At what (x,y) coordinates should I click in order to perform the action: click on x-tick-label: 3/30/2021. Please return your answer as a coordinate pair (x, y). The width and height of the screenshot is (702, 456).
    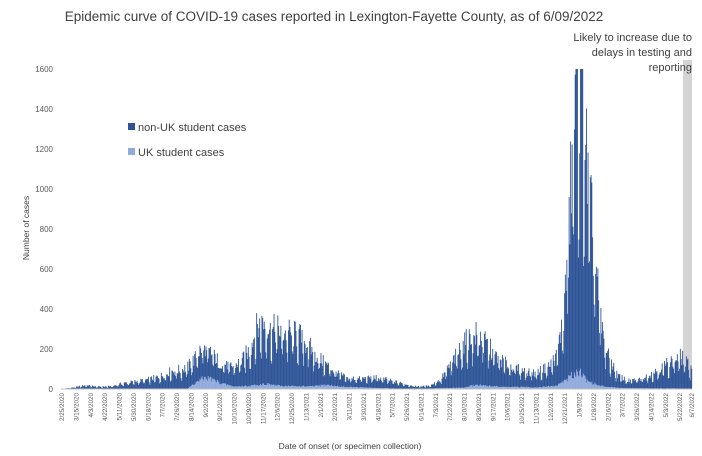
    Looking at the image, I should click on (364, 407).